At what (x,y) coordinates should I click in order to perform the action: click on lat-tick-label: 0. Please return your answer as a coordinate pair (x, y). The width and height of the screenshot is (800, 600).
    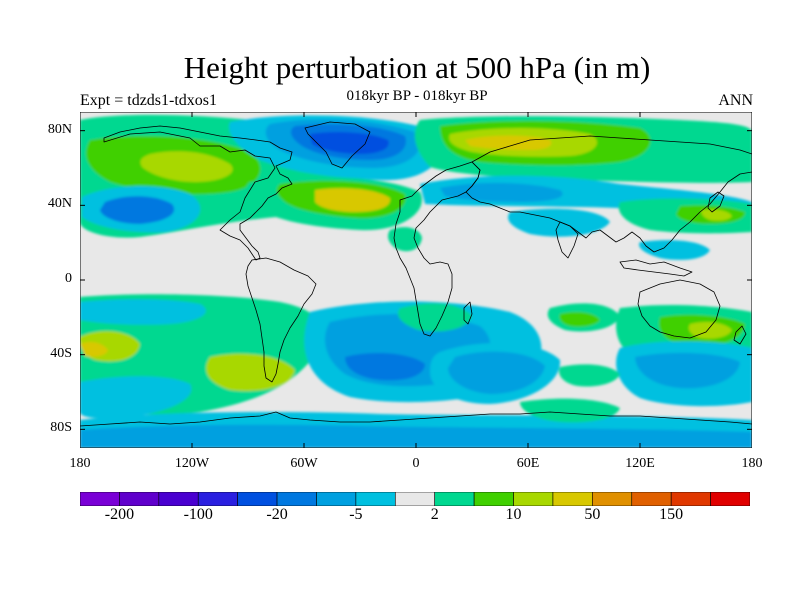
    Looking at the image, I should click on (68, 278).